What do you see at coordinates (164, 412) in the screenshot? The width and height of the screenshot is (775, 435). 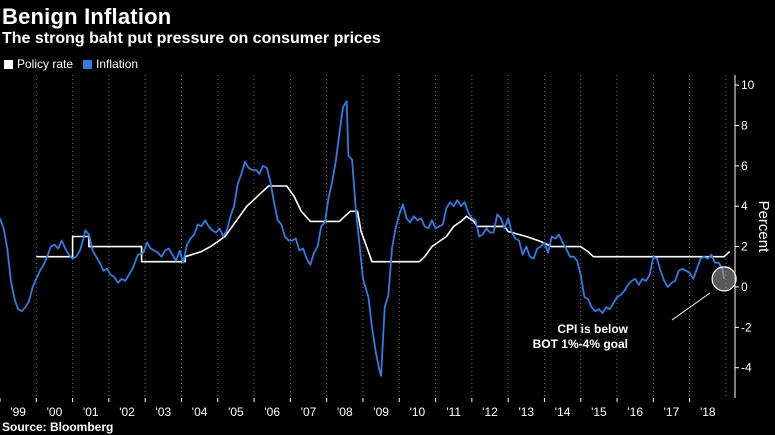 I see `x-tick-label: '03` at bounding box center [164, 412].